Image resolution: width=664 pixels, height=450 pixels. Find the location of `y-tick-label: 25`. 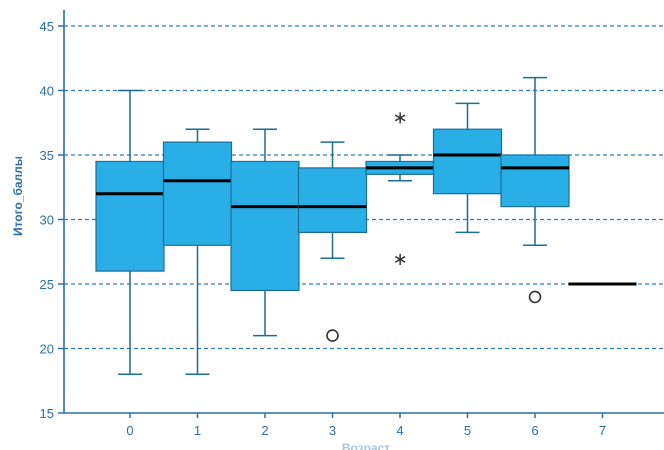

y-tick-label: 25 is located at coordinates (47, 284).